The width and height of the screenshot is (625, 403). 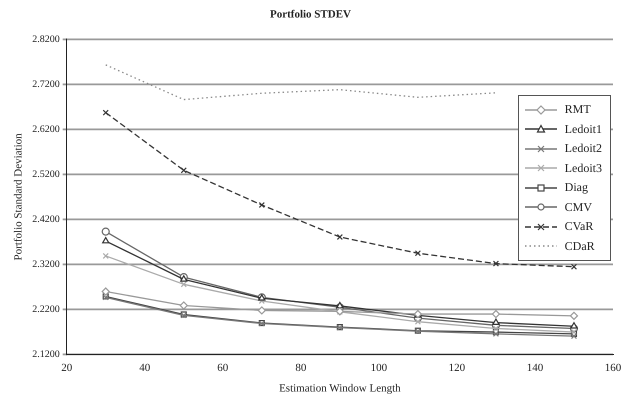 I want to click on x-tick-label: 20, so click(x=67, y=368).